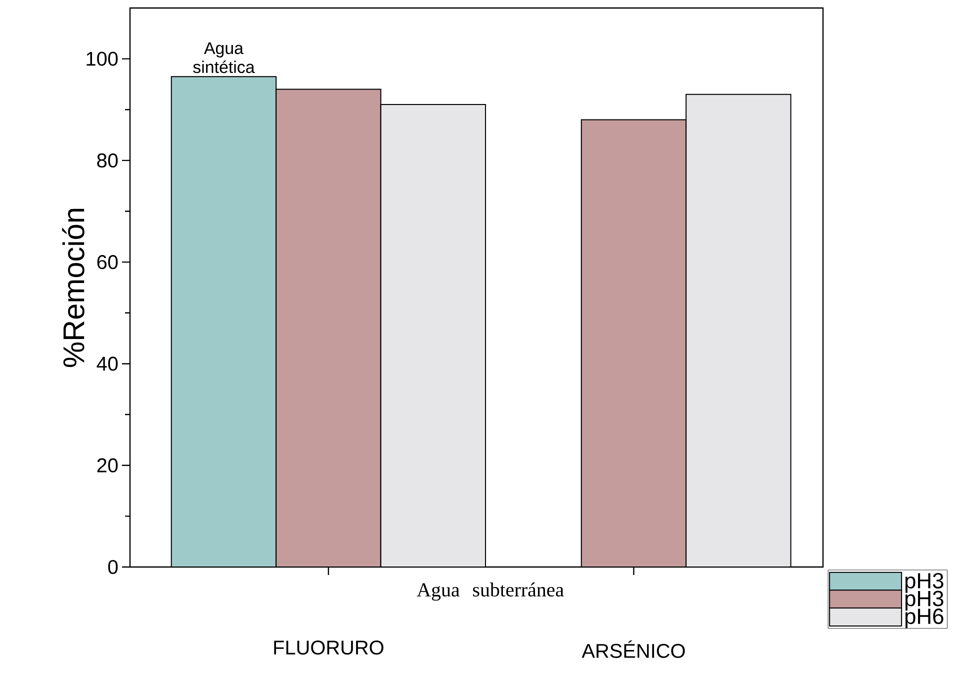 The image size is (979, 685). What do you see at coordinates (107, 363) in the screenshot?
I see `y-tick-label: 40` at bounding box center [107, 363].